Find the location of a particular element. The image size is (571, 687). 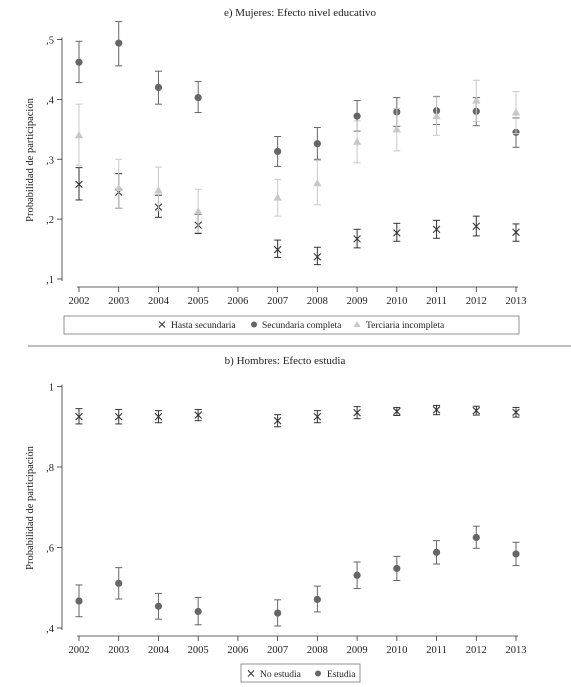

legend-label: No estudia is located at coordinates (281, 675).